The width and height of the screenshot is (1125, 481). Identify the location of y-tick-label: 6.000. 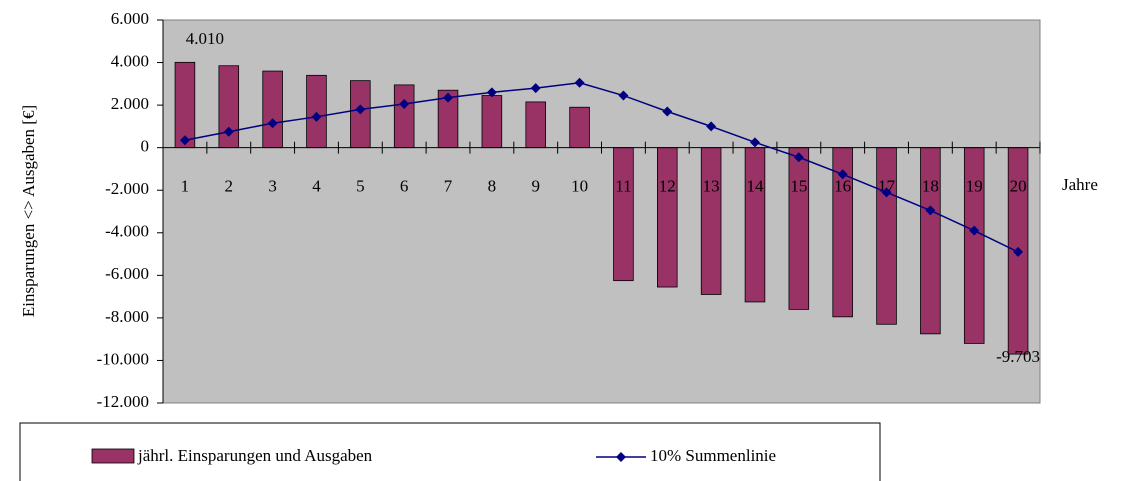
(130, 18).